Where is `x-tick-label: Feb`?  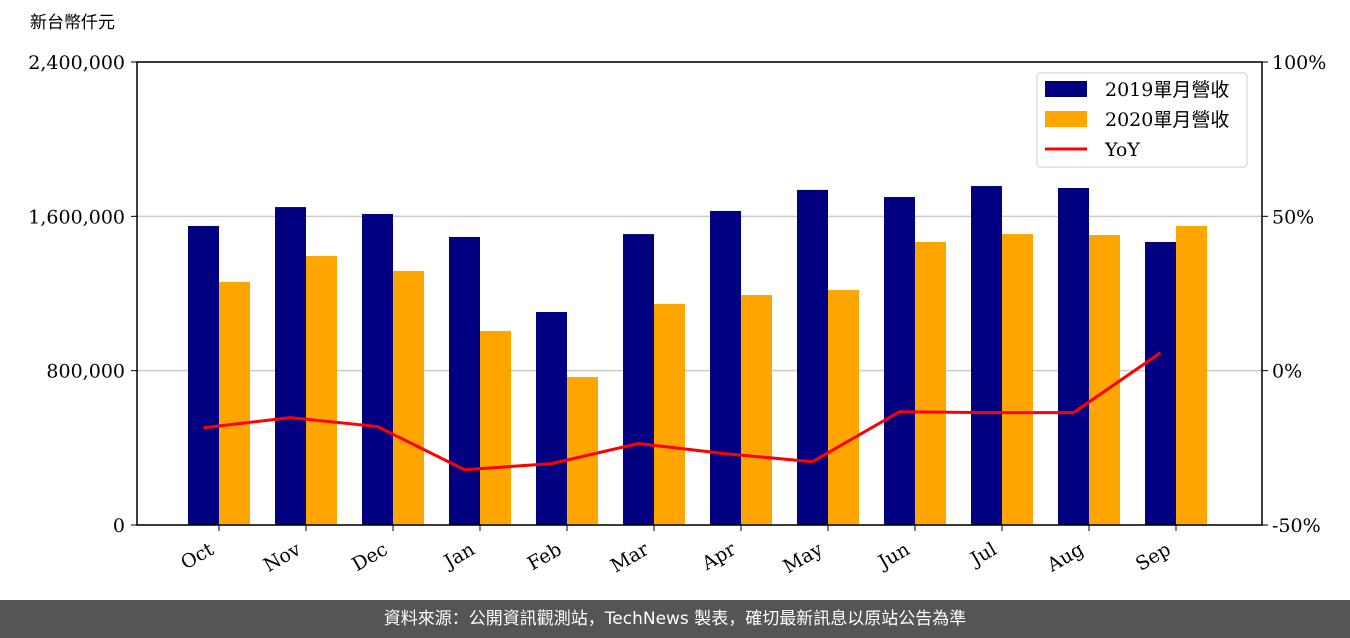
x-tick-label: Feb is located at coordinates (545, 556).